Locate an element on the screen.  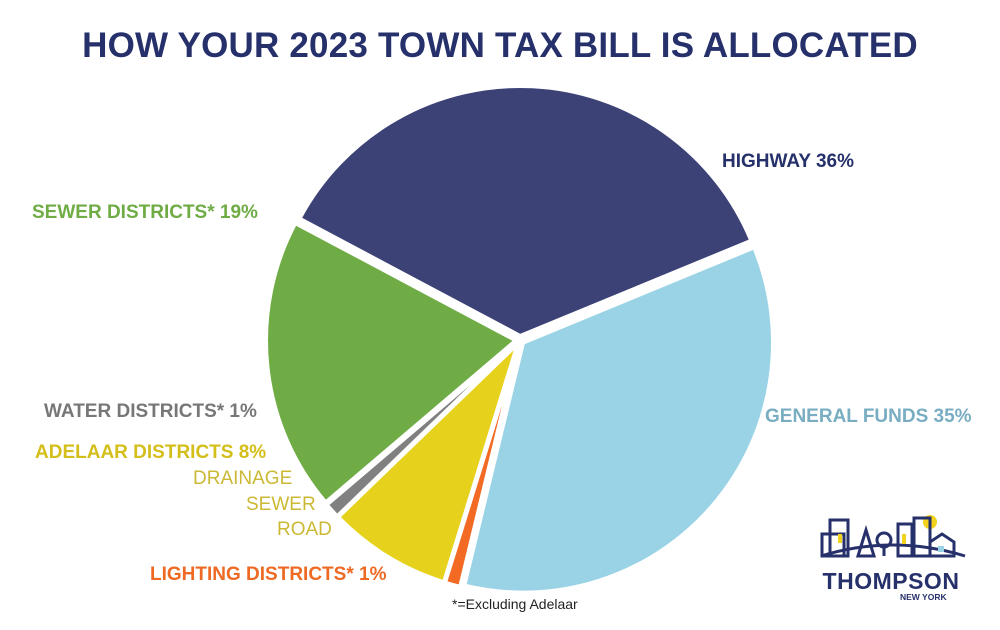
label-sewer-districts: SEWER DISTRICTS* 19% is located at coordinates (145, 212).